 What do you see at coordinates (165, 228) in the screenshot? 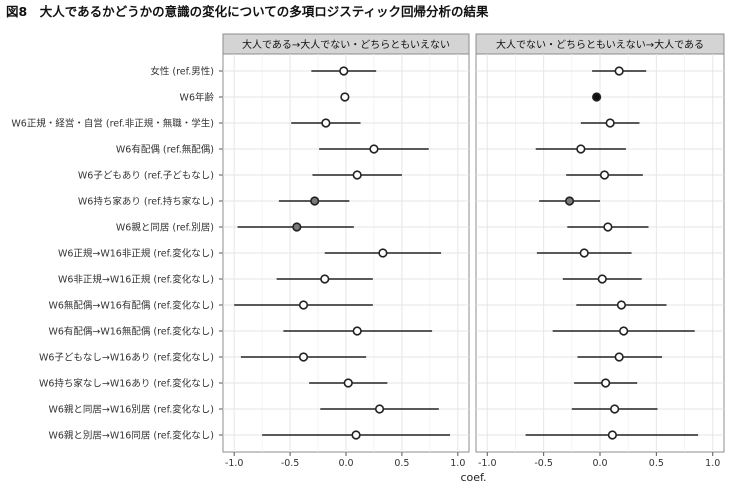
I see `row-label: W6親と同居 (ref.別居)` at bounding box center [165, 228].